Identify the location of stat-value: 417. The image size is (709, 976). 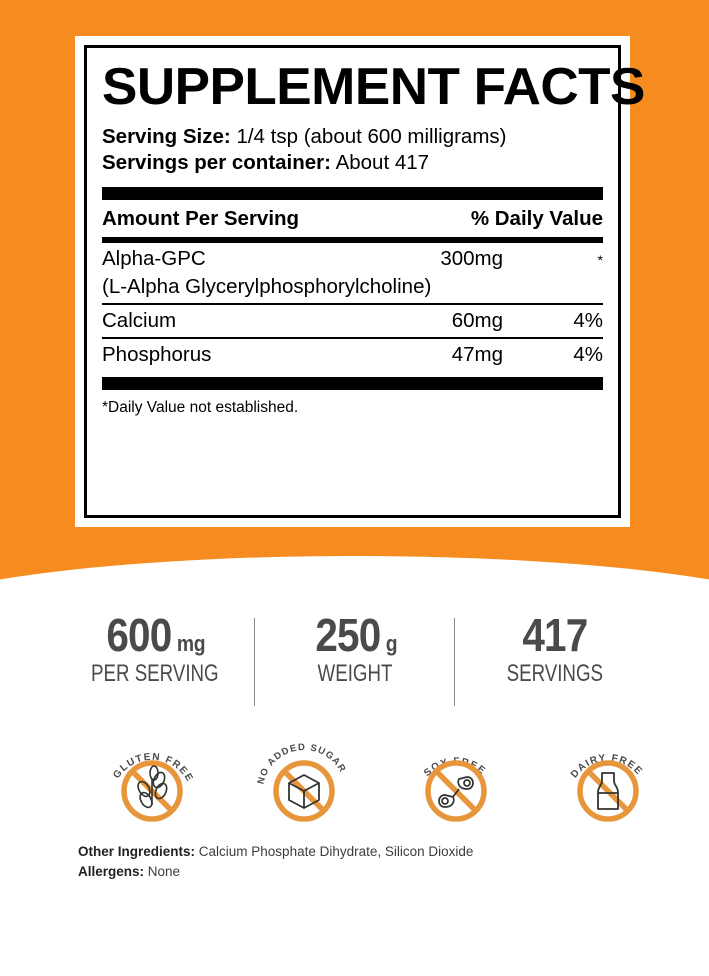
(555, 635).